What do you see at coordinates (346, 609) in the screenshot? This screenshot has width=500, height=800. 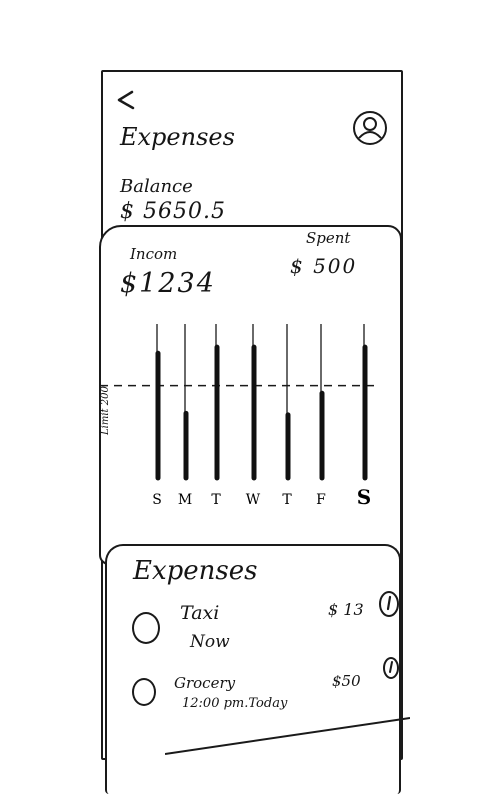 I see `expense-amount: $ 13` at bounding box center [346, 609].